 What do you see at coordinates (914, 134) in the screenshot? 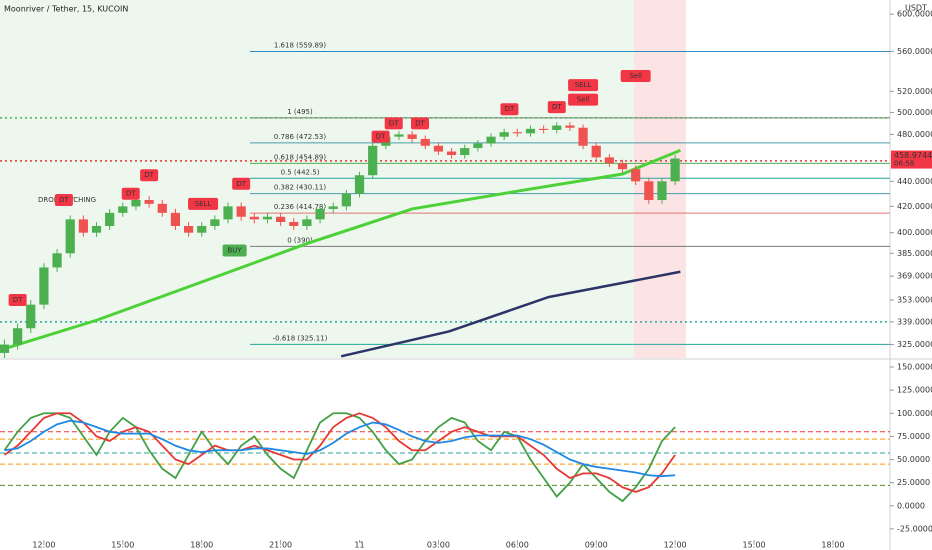
I see `y-tick-label: 480.0000` at bounding box center [914, 134].